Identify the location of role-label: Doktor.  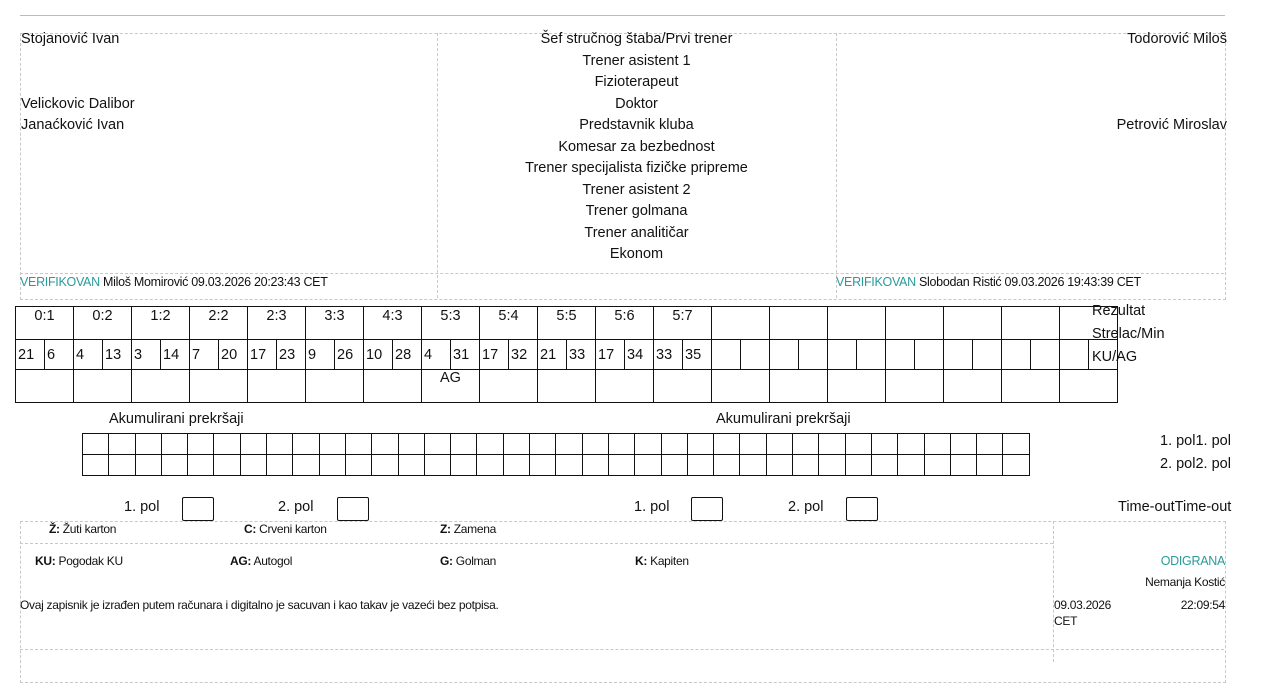
(636, 103).